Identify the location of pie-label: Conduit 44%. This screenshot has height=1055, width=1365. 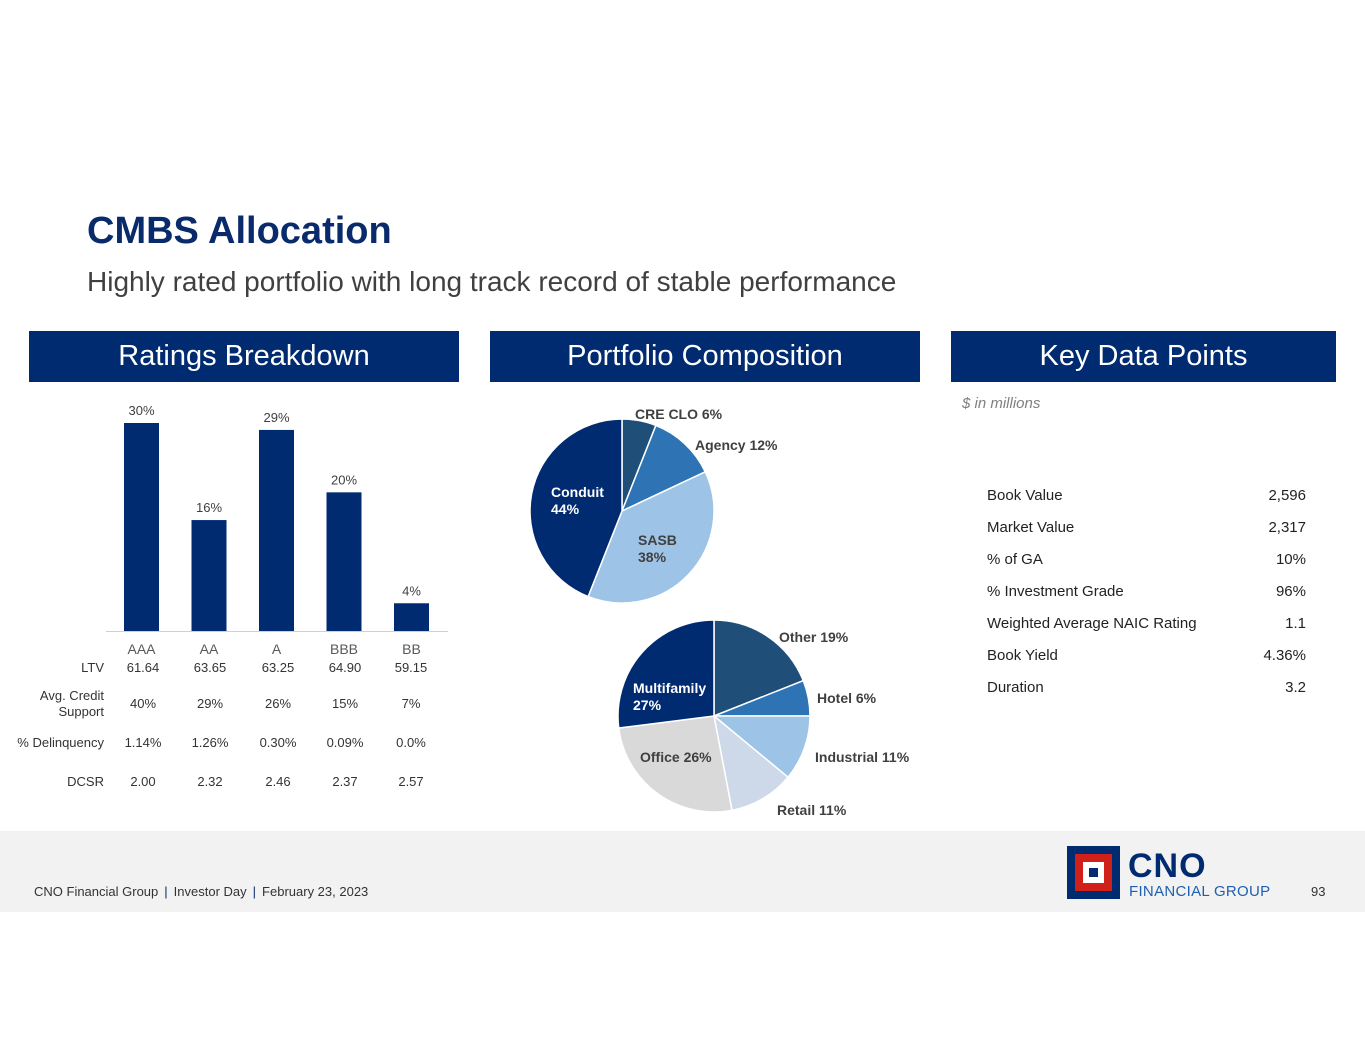
(577, 500).